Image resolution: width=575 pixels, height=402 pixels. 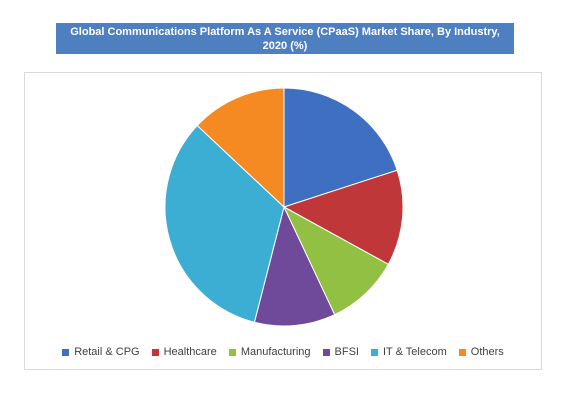 I want to click on pie-slice-manufacturing, so click(x=335, y=260).